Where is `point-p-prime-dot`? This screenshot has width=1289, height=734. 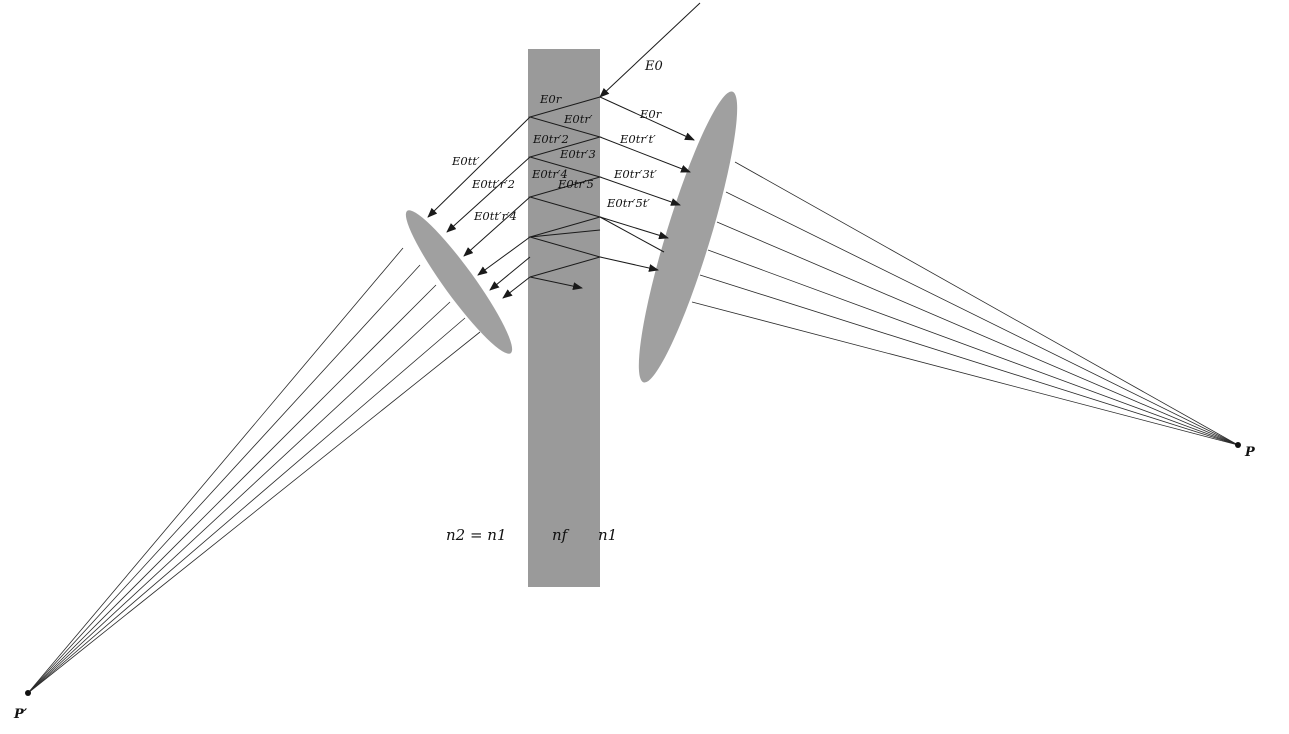
point-p-prime-dot is located at coordinates (28, 693).